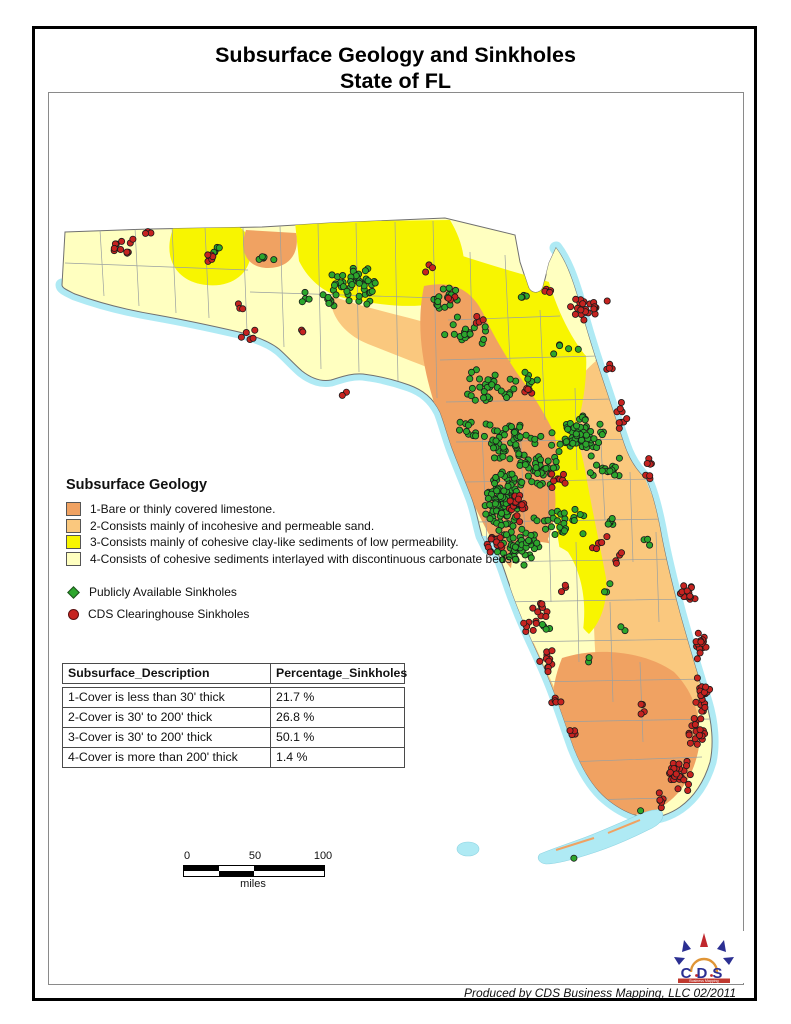 The height and width of the screenshot is (1024, 791). Describe the element at coordinates (73, 525) in the screenshot. I see `cat2-color-swatch` at that location.